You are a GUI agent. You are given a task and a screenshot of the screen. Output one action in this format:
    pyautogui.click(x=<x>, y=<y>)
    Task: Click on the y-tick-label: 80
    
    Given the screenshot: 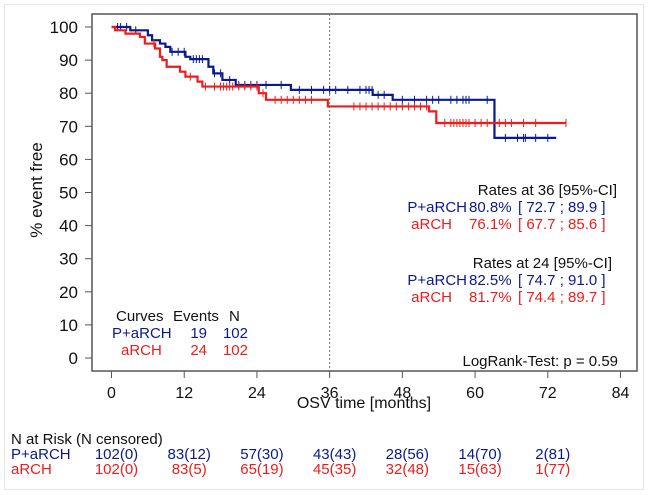 What is the action you would take?
    pyautogui.click(x=68, y=93)
    